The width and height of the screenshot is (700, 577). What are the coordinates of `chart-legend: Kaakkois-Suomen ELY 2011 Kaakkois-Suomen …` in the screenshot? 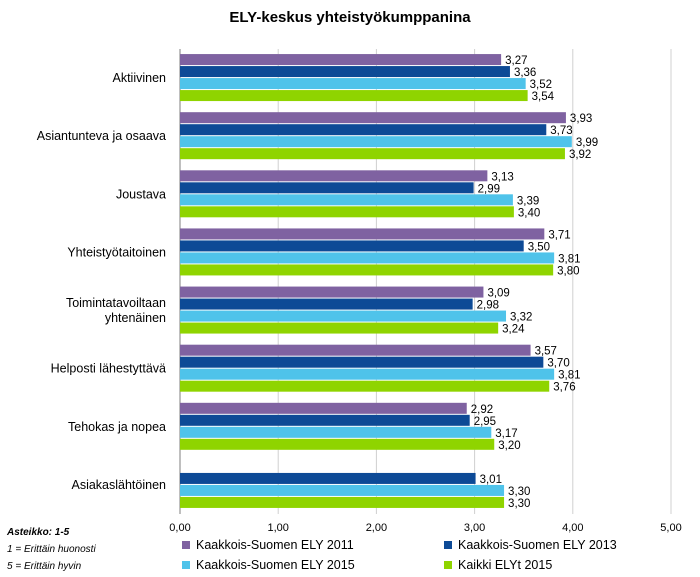 It's located at (432, 556).